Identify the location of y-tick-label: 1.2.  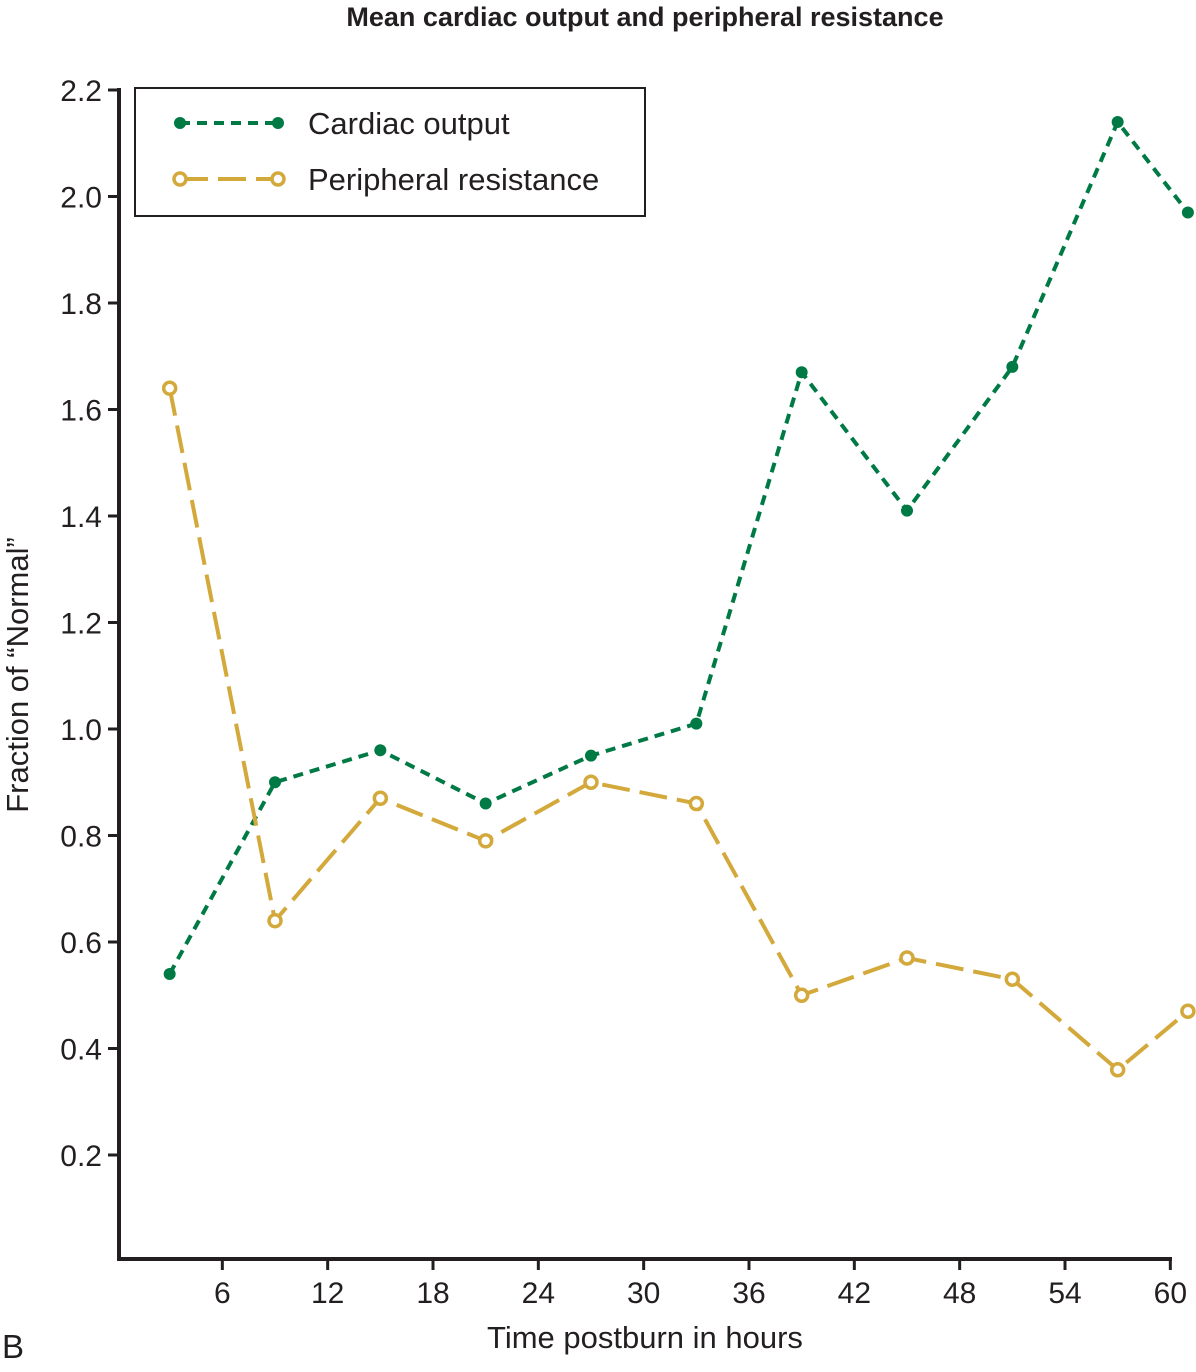
(81, 624).